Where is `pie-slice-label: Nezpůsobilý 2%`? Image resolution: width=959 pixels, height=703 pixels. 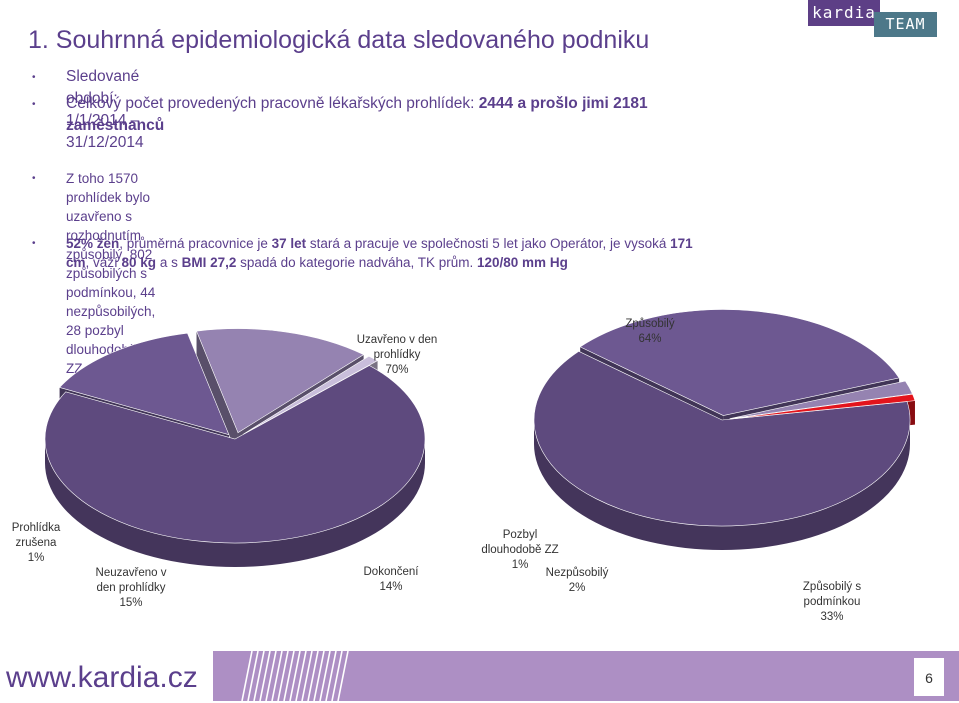 pie-slice-label: Nezpůsobilý 2% is located at coordinates (577, 580).